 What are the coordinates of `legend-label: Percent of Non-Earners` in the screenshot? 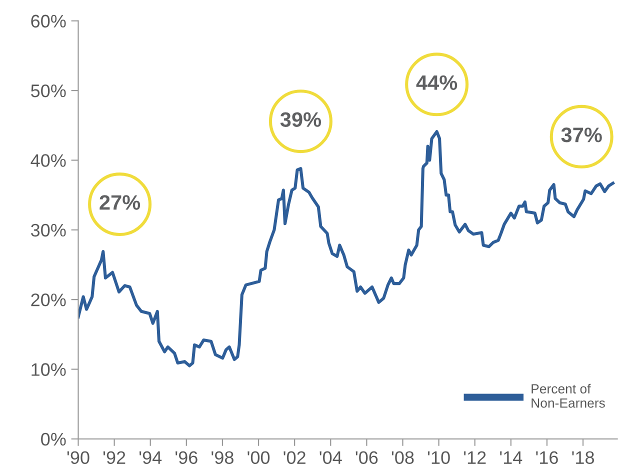 It's located at (568, 396).